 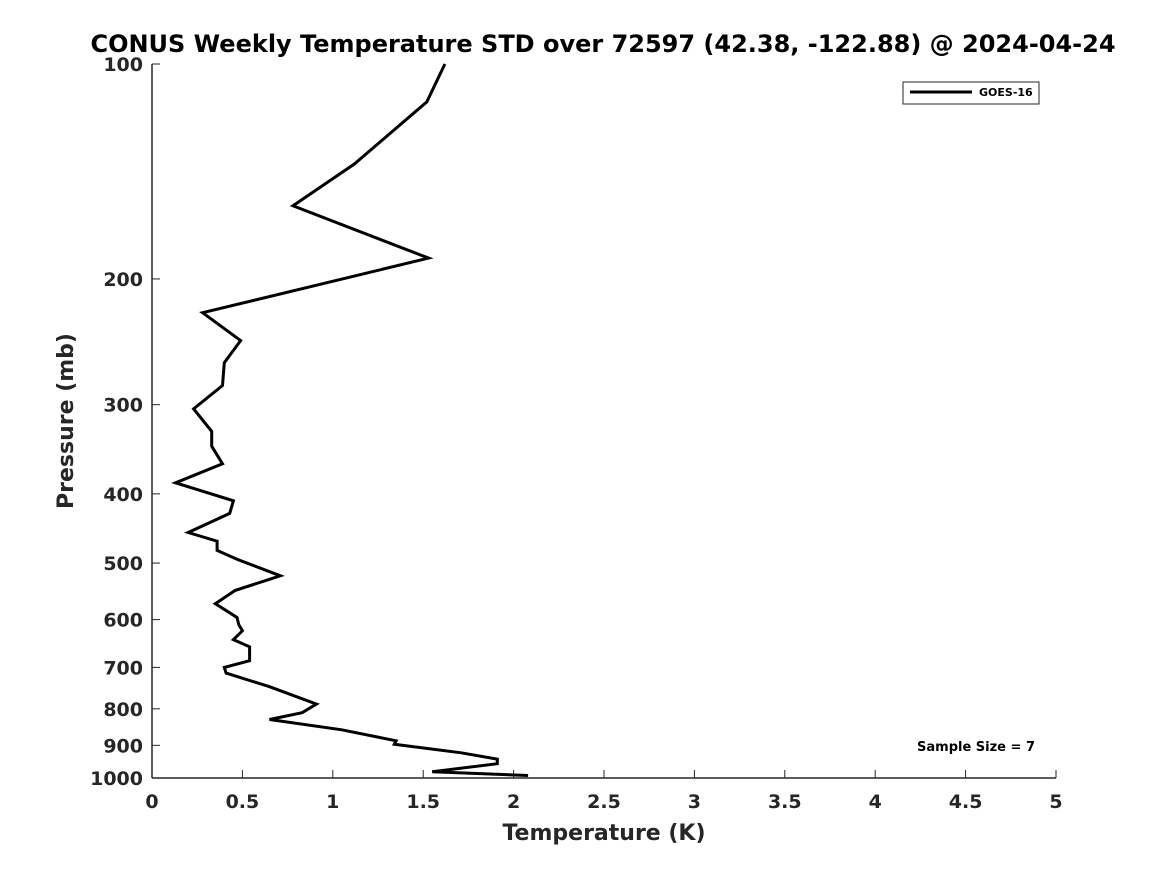 I want to click on y-tick-label: 400, so click(x=123, y=495).